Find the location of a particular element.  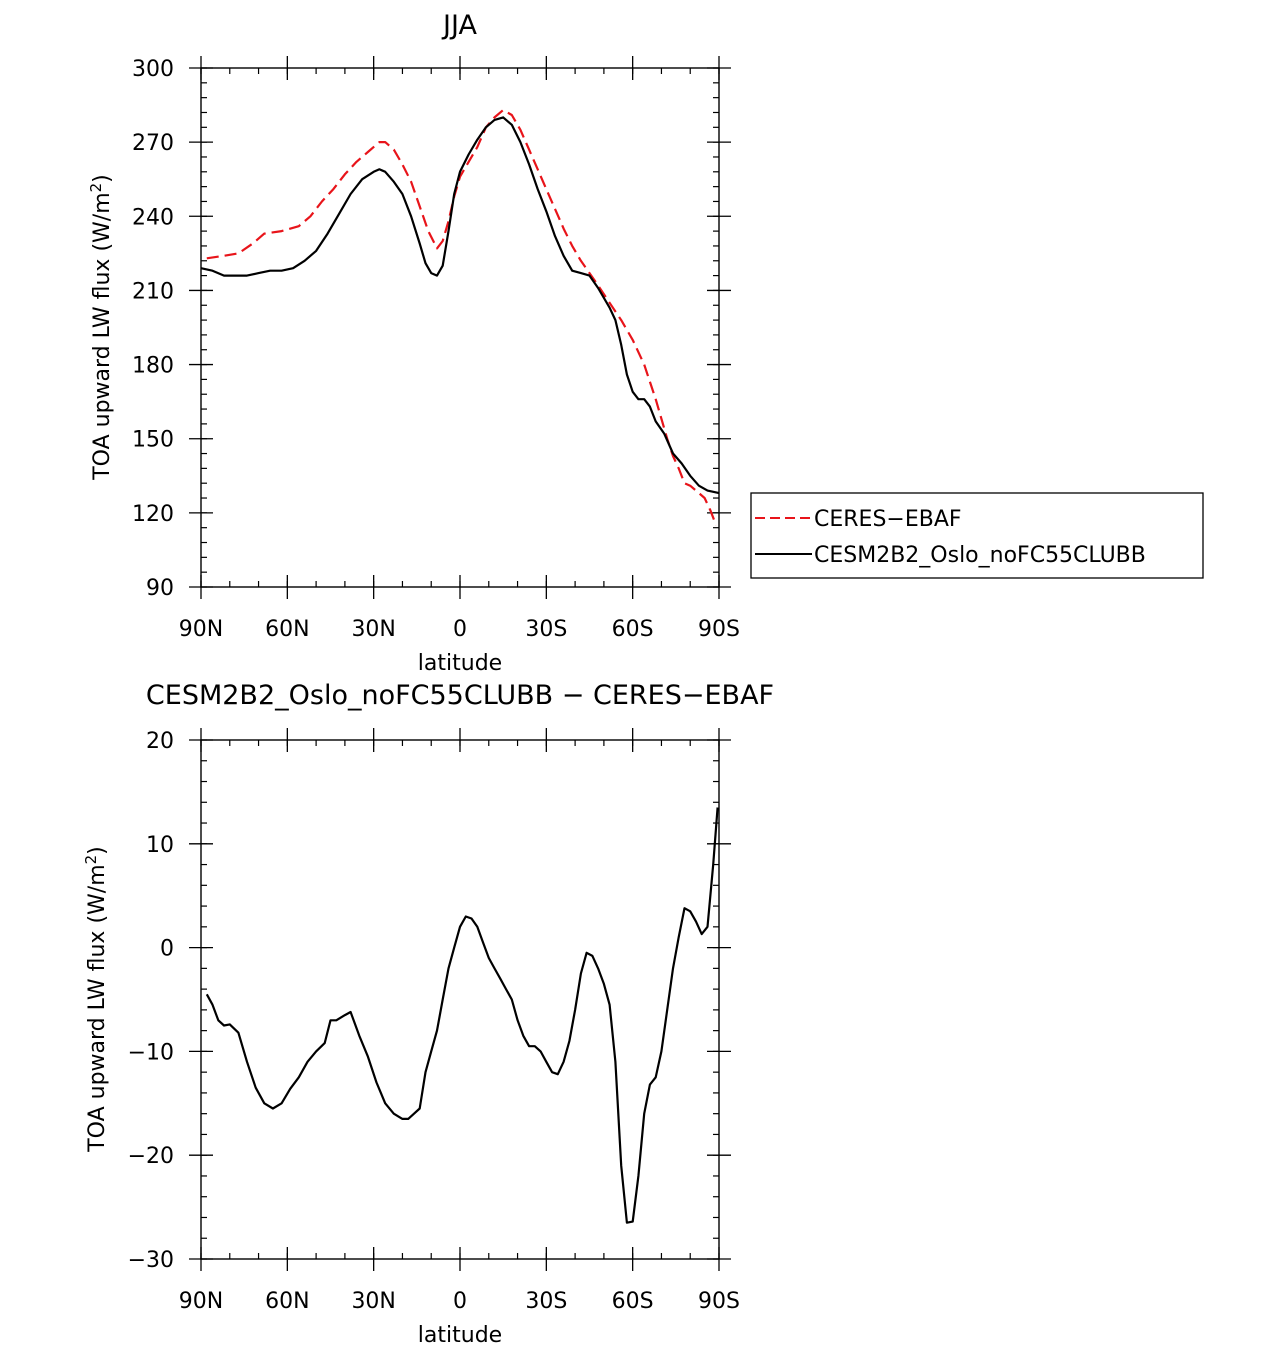

top-x-tick-label: 60N is located at coordinates (287, 629).